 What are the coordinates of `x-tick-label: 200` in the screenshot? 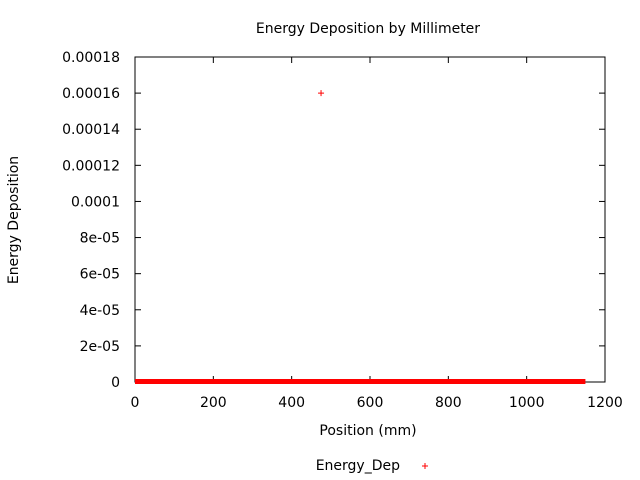 It's located at (213, 403).